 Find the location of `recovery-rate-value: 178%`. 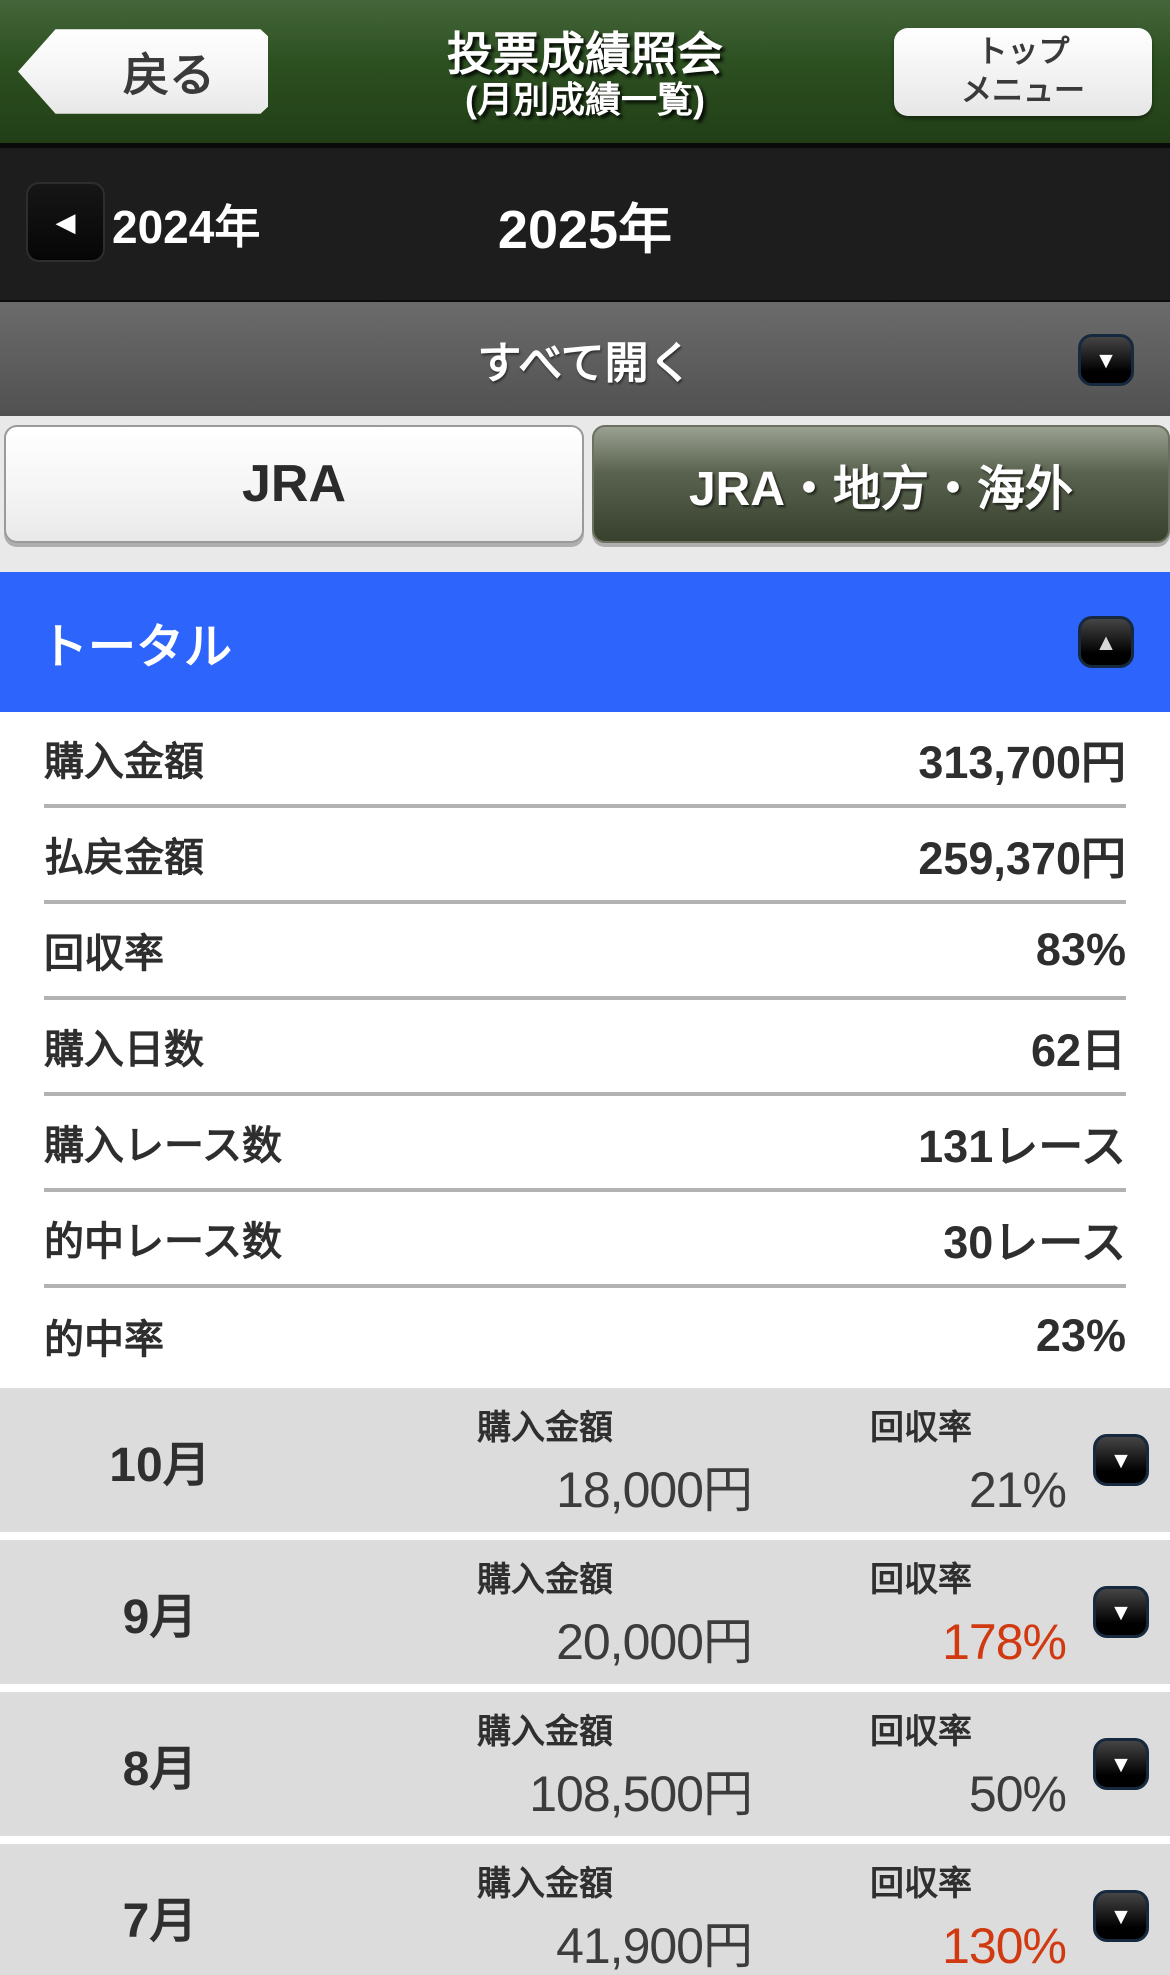

recovery-rate-value: 178% is located at coordinates (1004, 1642).